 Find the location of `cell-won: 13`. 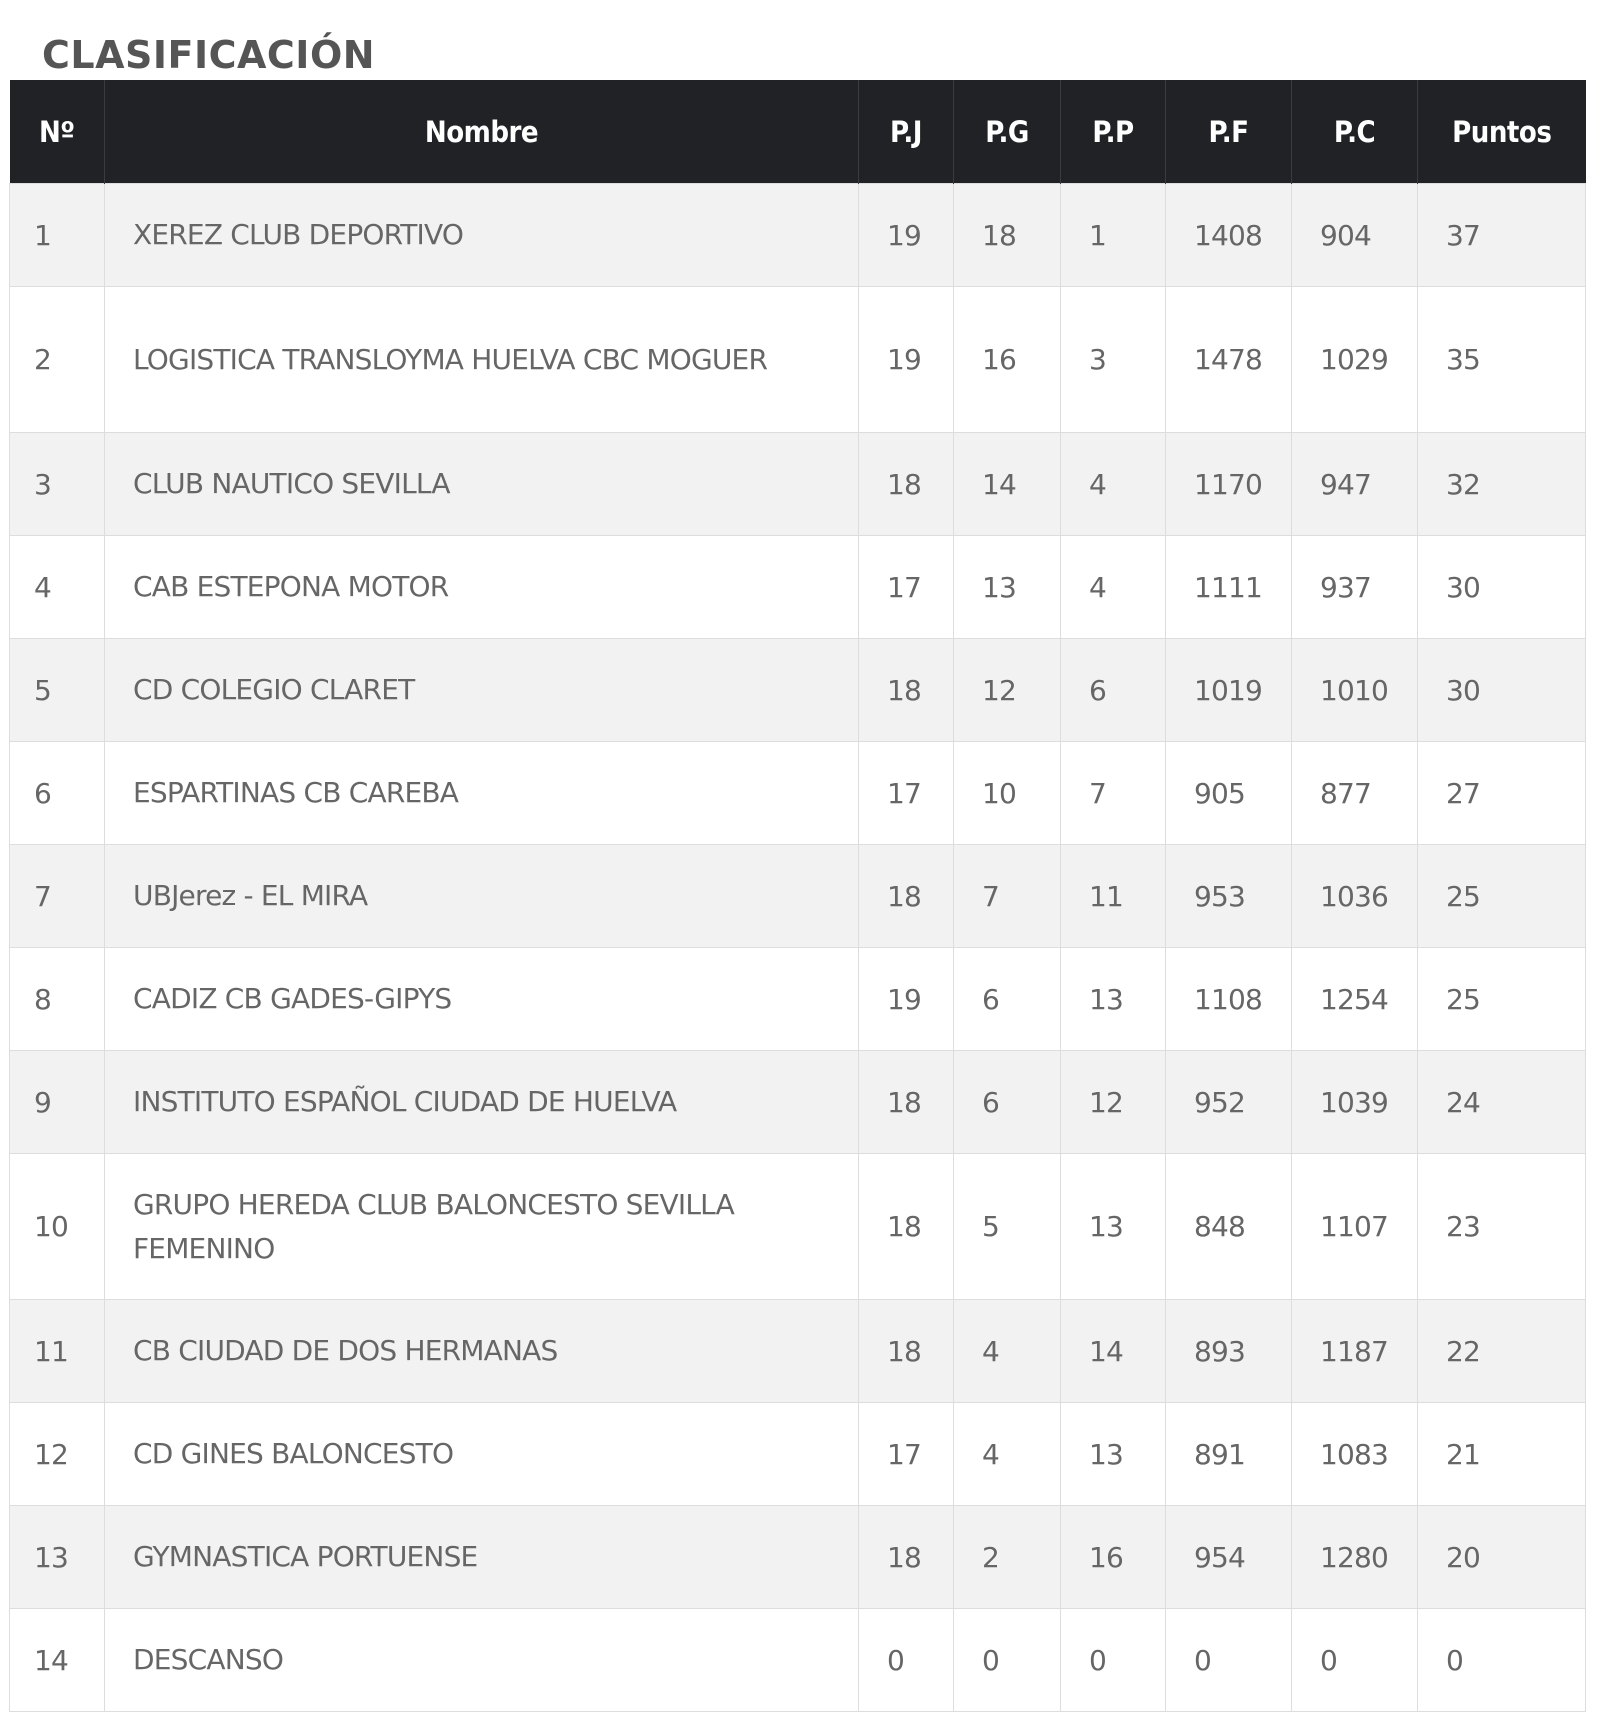

cell-won: 13 is located at coordinates (1007, 587).